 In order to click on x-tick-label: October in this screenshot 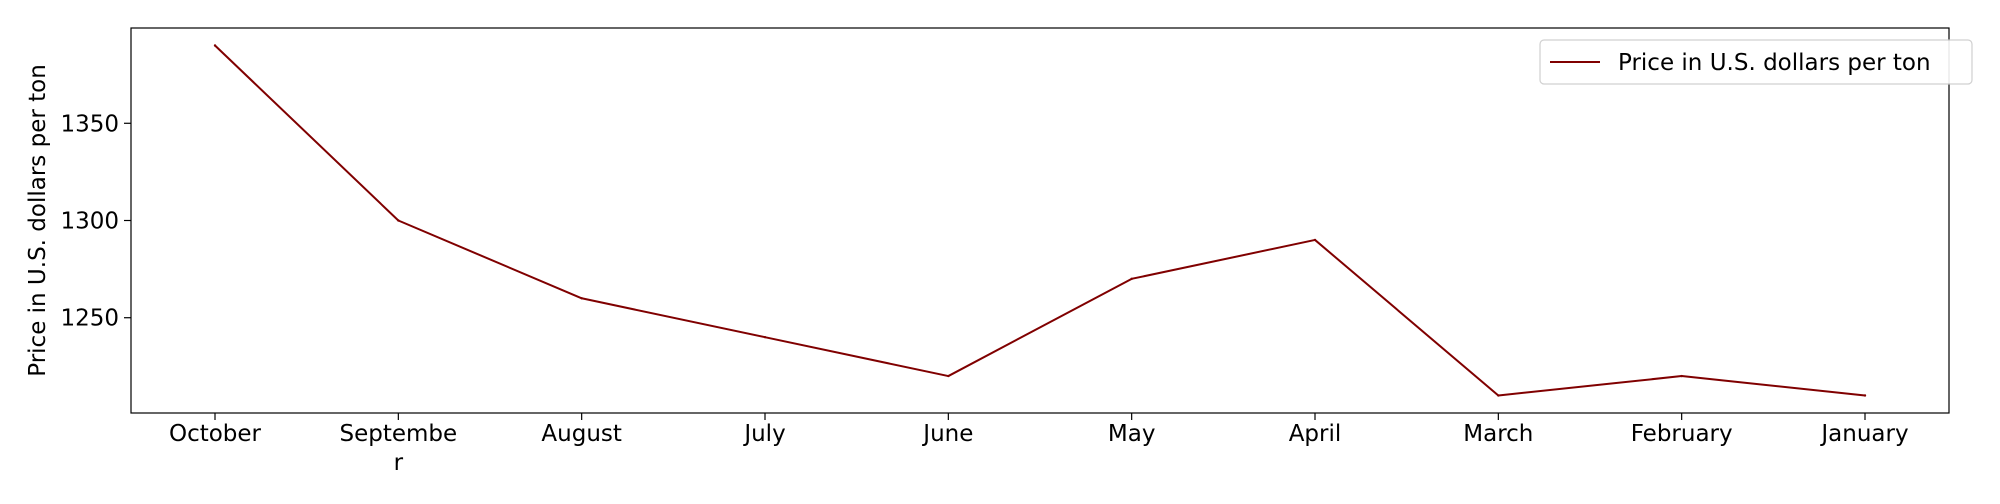, I will do `click(215, 434)`.